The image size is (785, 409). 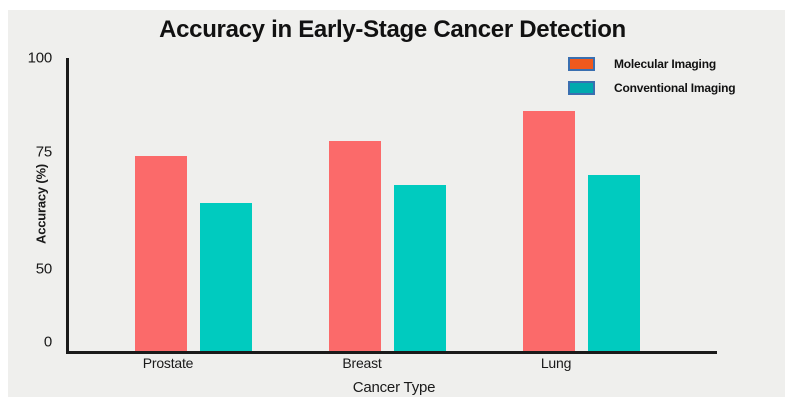 What do you see at coordinates (556, 363) in the screenshot?
I see `x-tick-label-lung: Lung` at bounding box center [556, 363].